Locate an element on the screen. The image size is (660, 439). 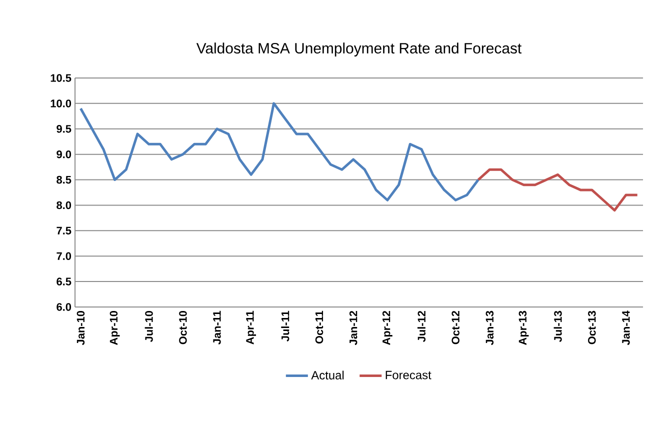
legend-label: Forecast is located at coordinates (409, 375).